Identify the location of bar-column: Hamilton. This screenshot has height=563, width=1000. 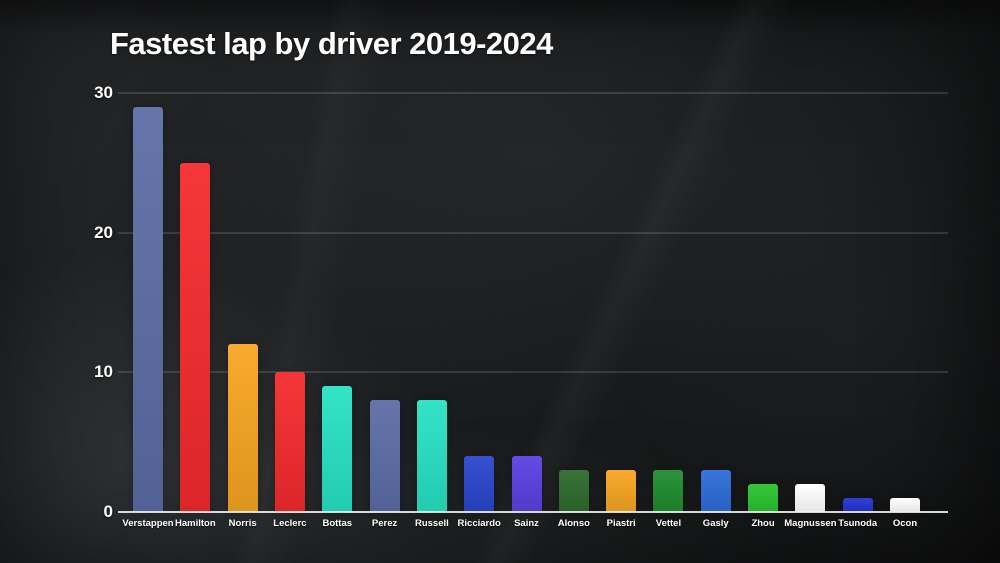
(195, 311).